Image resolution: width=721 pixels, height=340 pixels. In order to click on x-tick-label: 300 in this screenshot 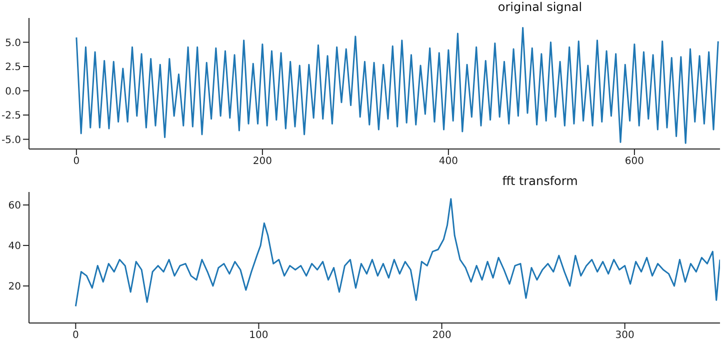, I will do `click(624, 335)`.